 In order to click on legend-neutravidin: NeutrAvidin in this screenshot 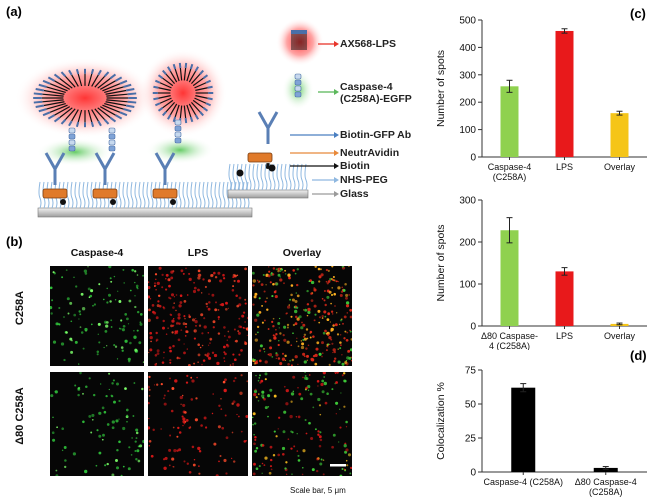, I will do `click(370, 153)`.